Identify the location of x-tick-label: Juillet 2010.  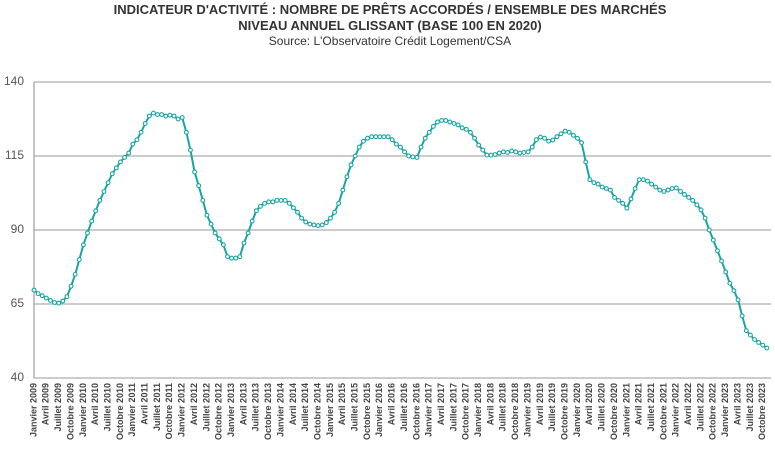
(107, 407).